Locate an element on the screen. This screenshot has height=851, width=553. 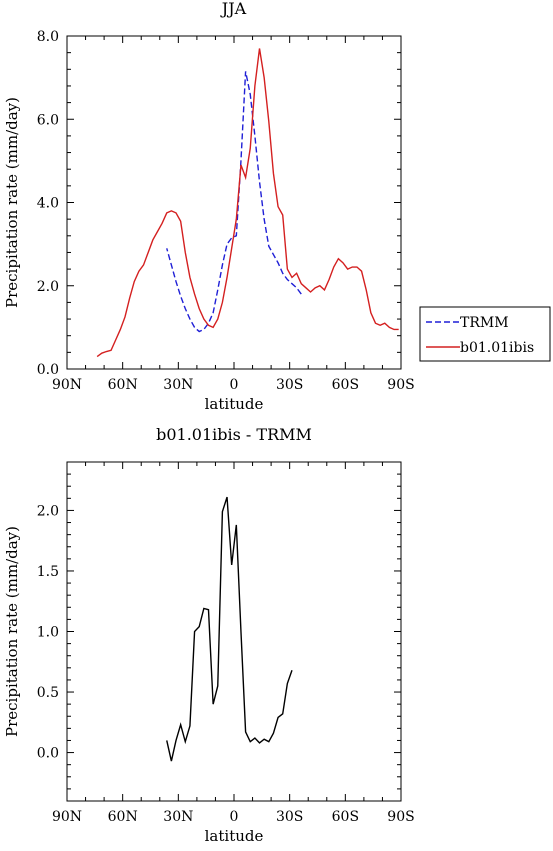
y-tick-label: 1.0 is located at coordinates (48, 633).